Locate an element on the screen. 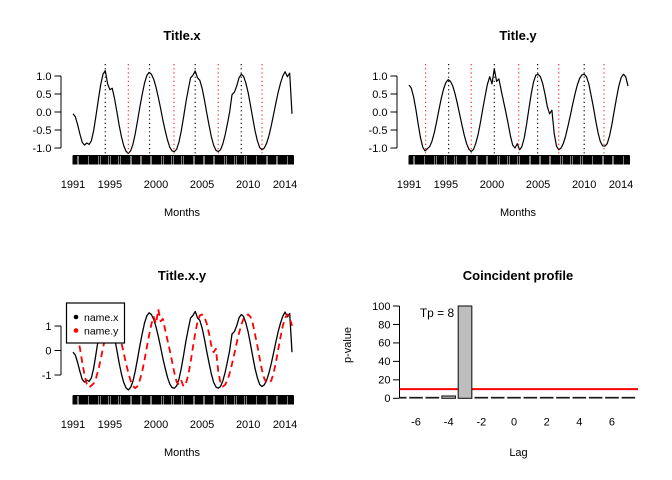  x-axis-tick-label: -4 is located at coordinates (449, 423).